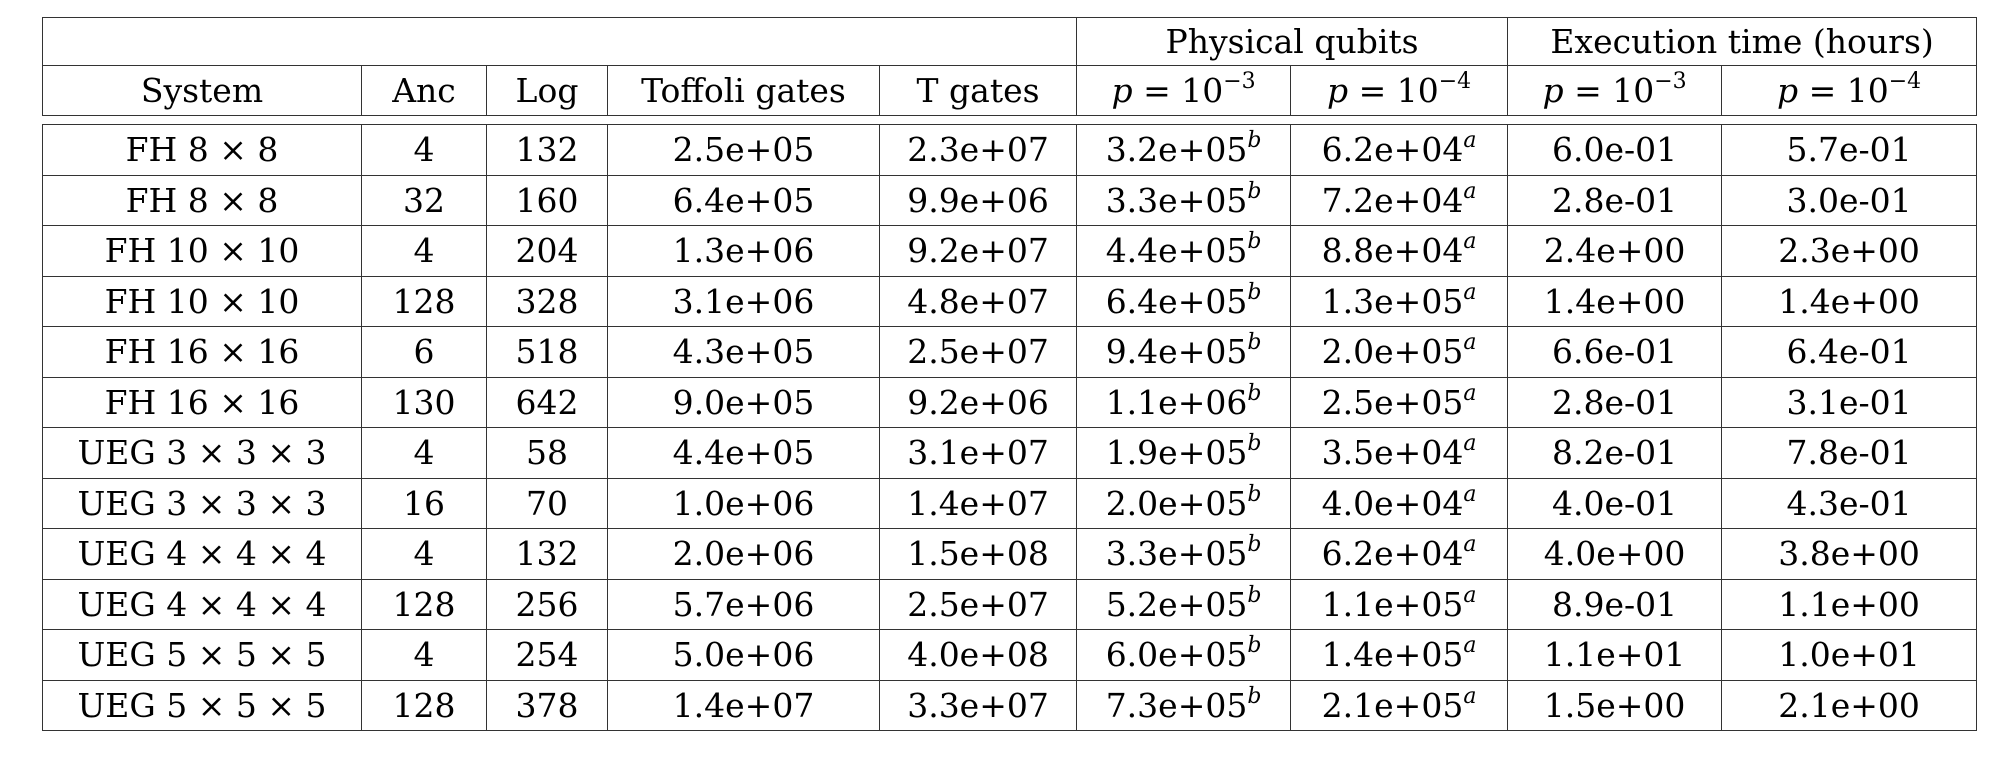 Image resolution: width=2000 pixels, height=778 pixels. I want to click on header-physical-qubits: Physical qubits, so click(1292, 41).